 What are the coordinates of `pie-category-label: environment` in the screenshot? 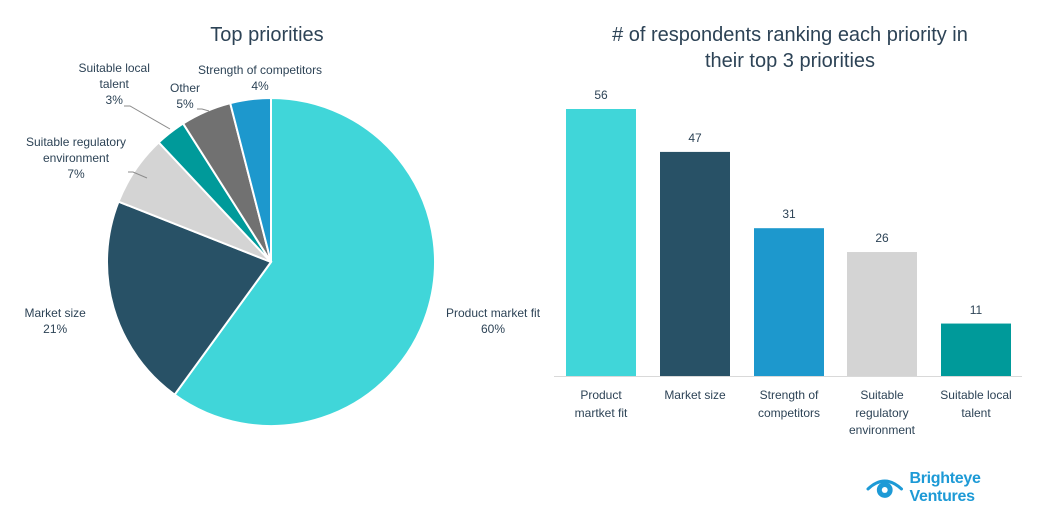 It's located at (76, 158).